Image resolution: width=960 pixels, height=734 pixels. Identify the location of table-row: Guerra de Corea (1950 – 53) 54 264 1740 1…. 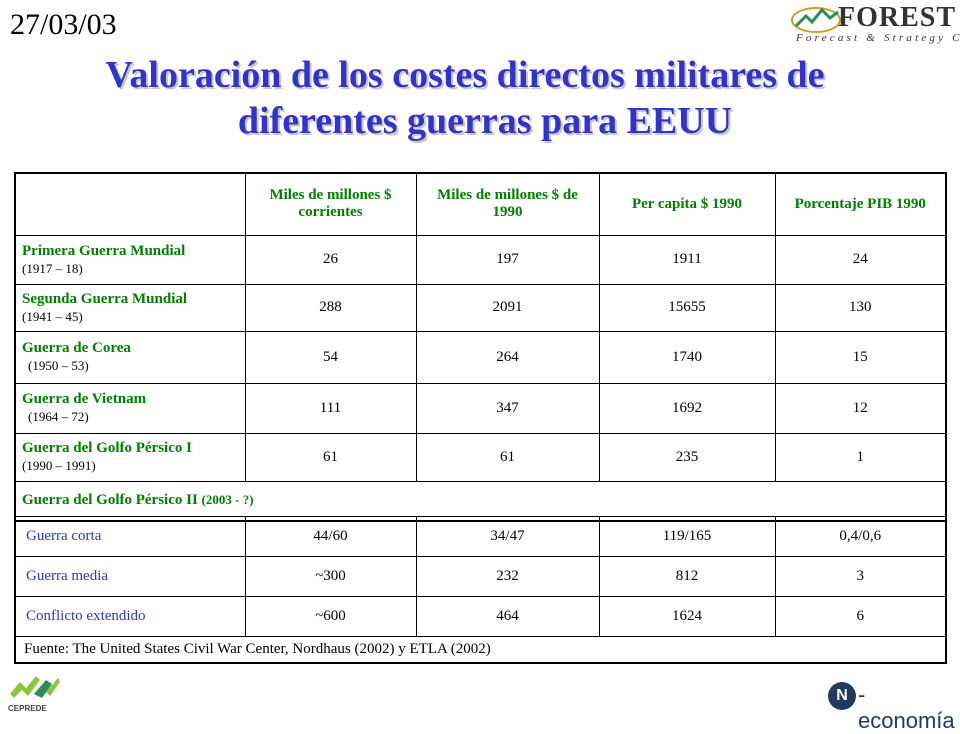
(480, 357).